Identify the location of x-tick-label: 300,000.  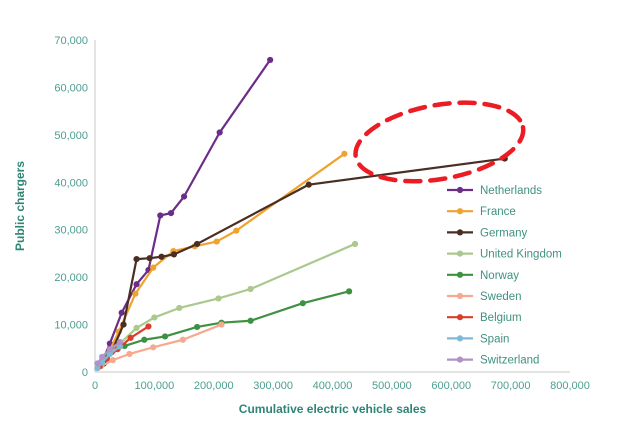
(273, 386).